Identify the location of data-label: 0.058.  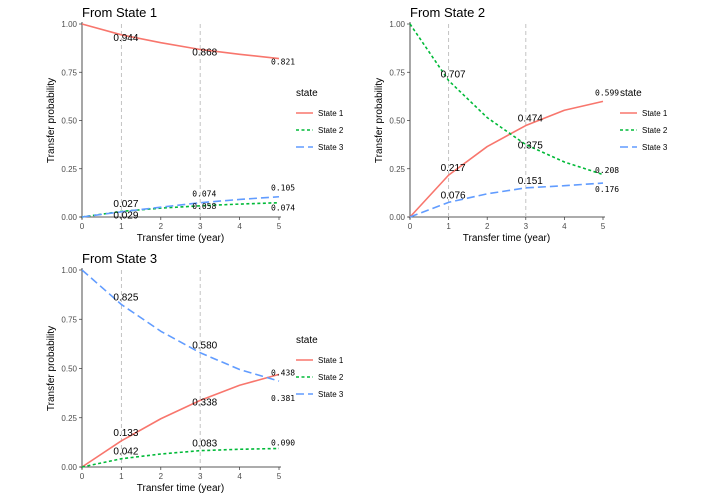
(204, 206).